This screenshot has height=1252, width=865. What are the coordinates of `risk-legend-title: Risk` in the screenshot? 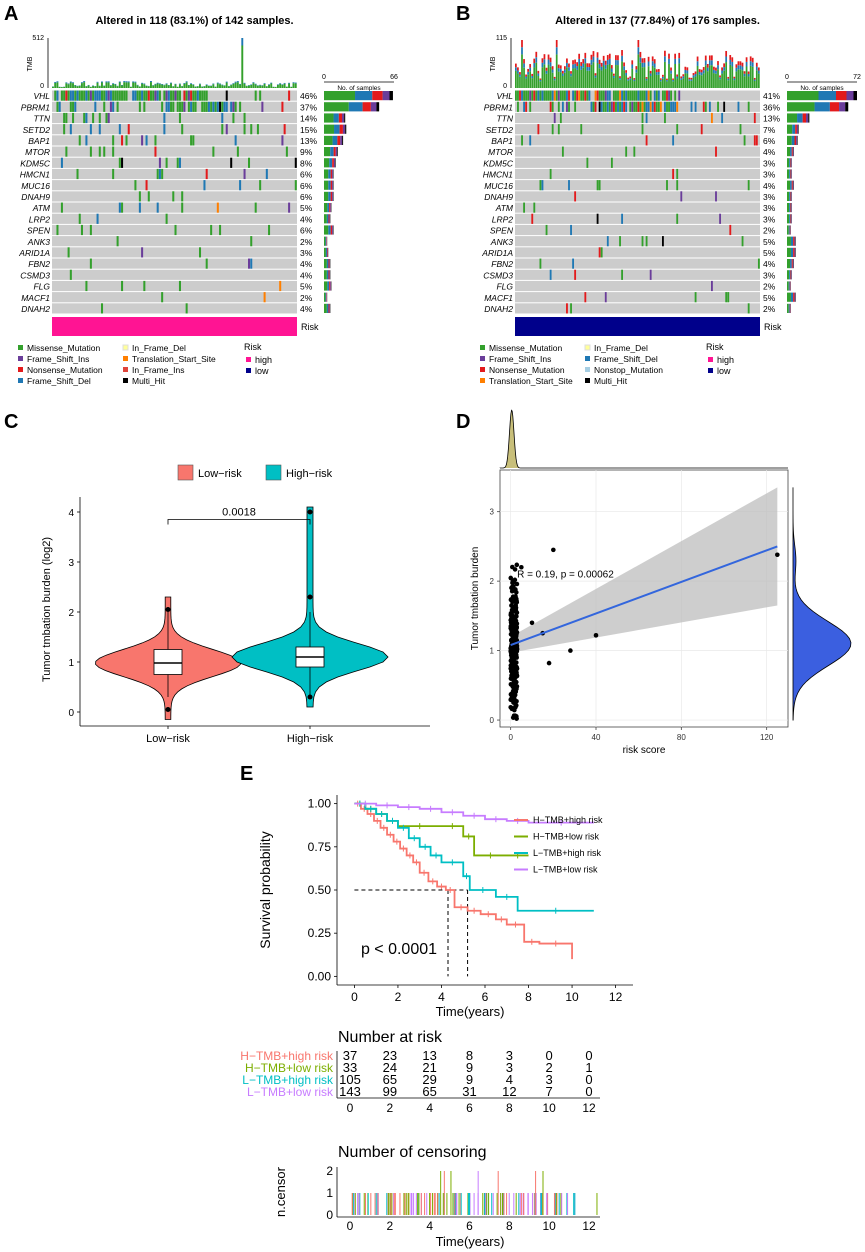 It's located at (253, 347).